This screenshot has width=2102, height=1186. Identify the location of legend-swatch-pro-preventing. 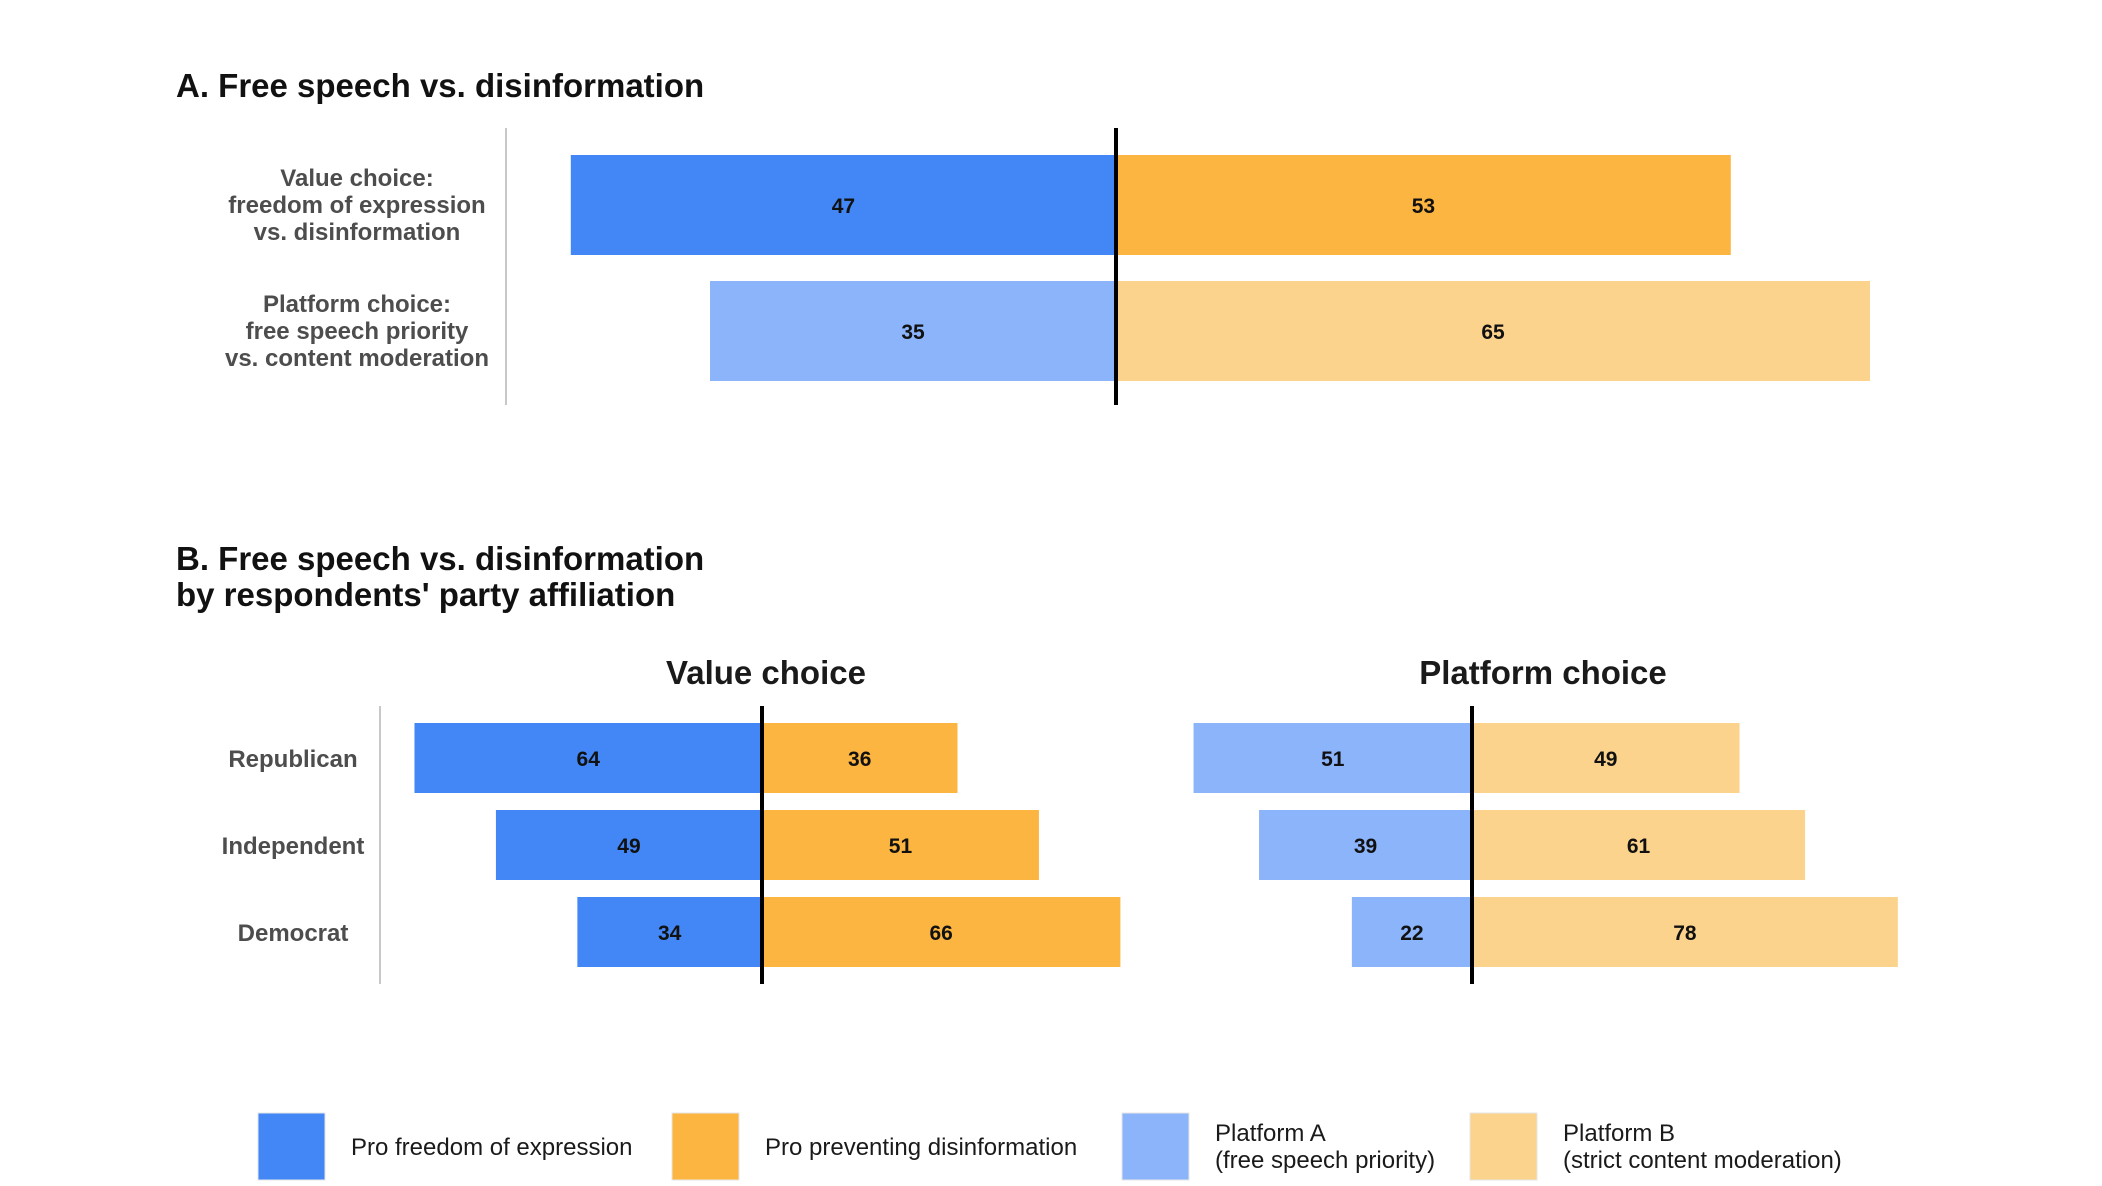
(705, 1146).